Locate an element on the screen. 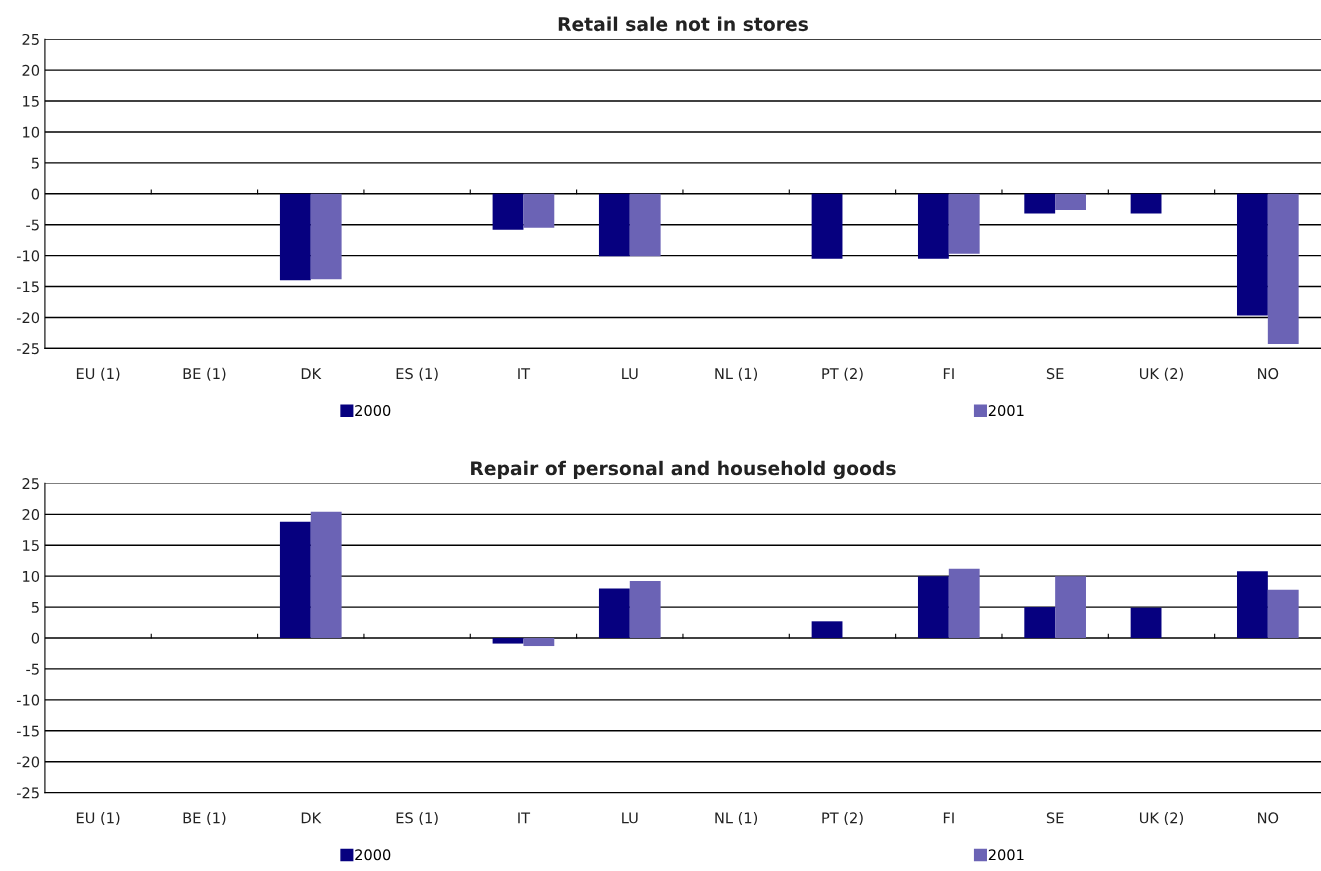  chart-title: Retail sale not in stores is located at coordinates (683, 24).